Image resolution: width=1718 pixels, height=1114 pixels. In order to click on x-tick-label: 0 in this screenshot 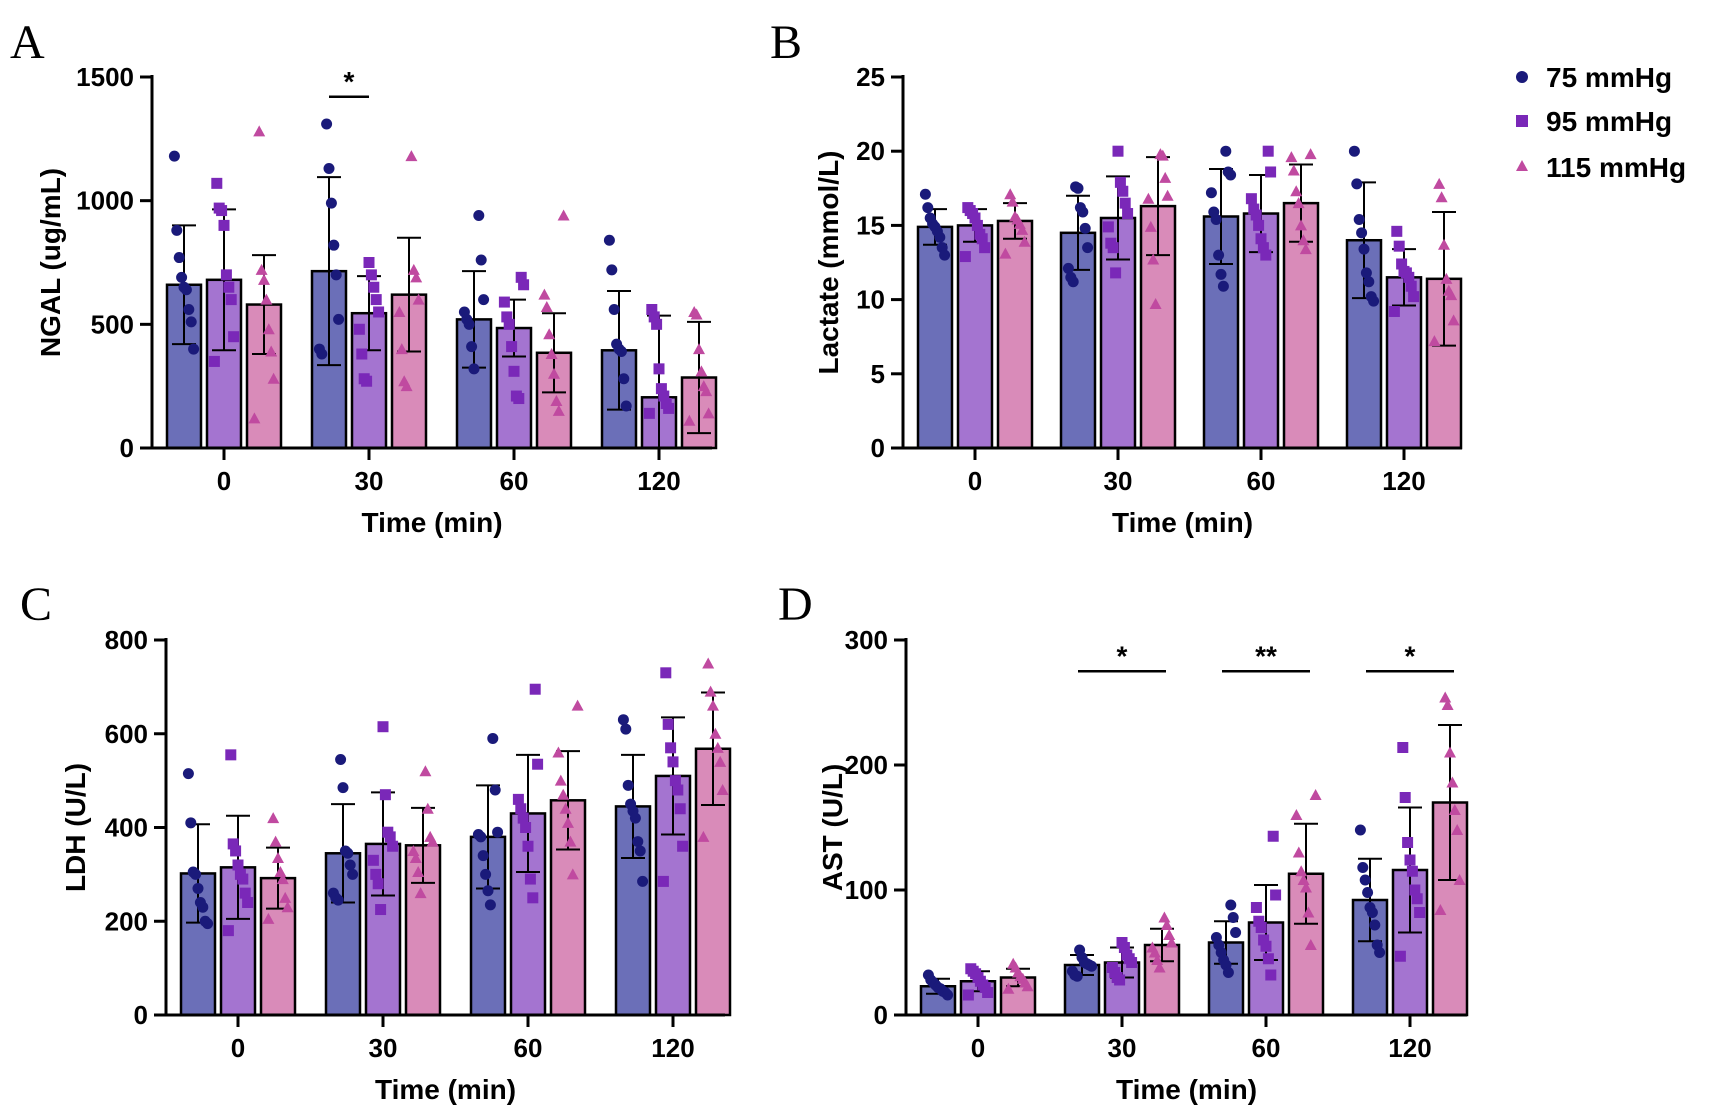, I will do `click(238, 1048)`.